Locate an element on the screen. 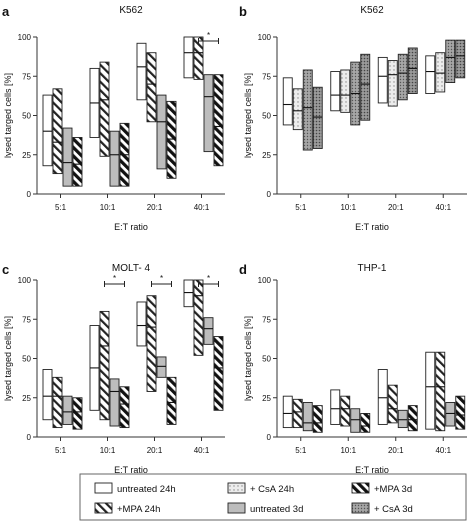  legend-frame is located at coordinates (273, 497).